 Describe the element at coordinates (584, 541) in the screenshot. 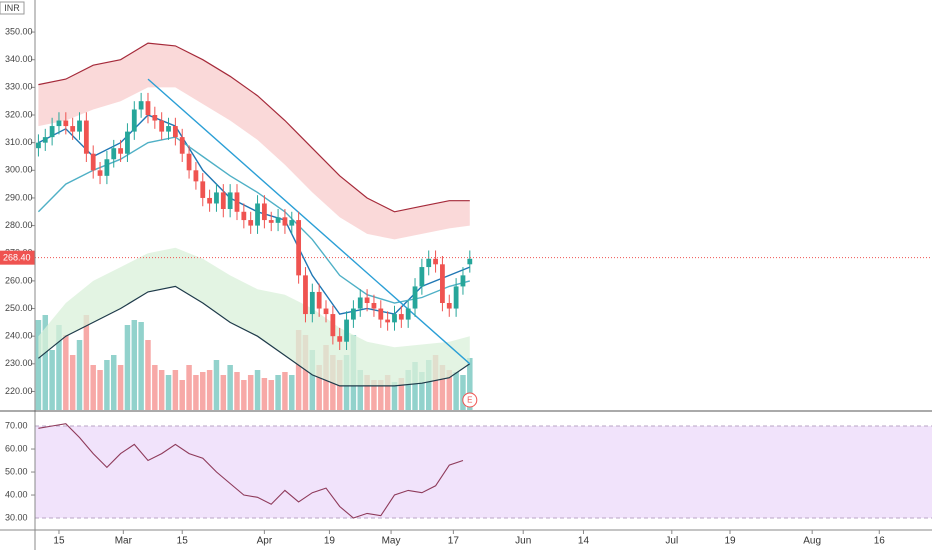

I see `x-tick-label: 14` at that location.